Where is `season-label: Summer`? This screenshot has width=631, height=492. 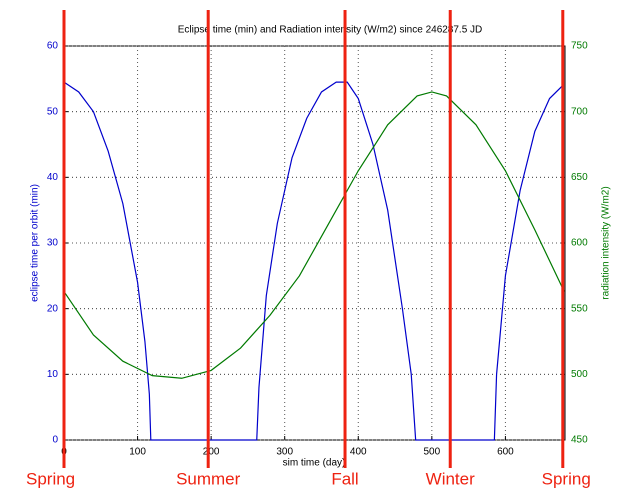 season-label: Summer is located at coordinates (208, 478).